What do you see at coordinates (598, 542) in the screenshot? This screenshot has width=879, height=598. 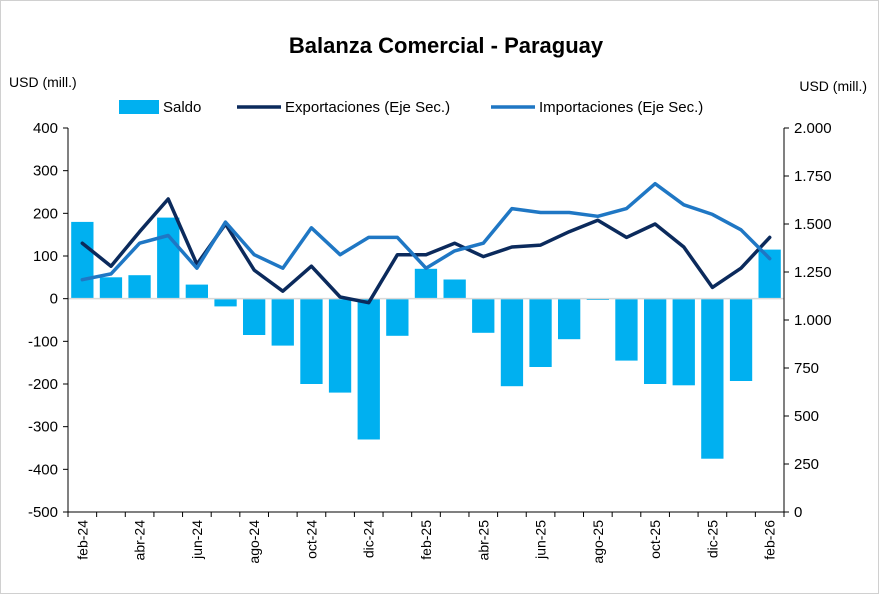 I see `x-tick-label: ago-25` at bounding box center [598, 542].